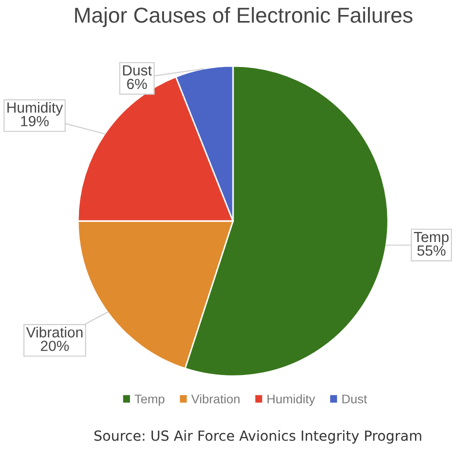 This screenshot has width=459, height=449. What do you see at coordinates (292, 400) in the screenshot?
I see `legend-label: Humidity` at bounding box center [292, 400].